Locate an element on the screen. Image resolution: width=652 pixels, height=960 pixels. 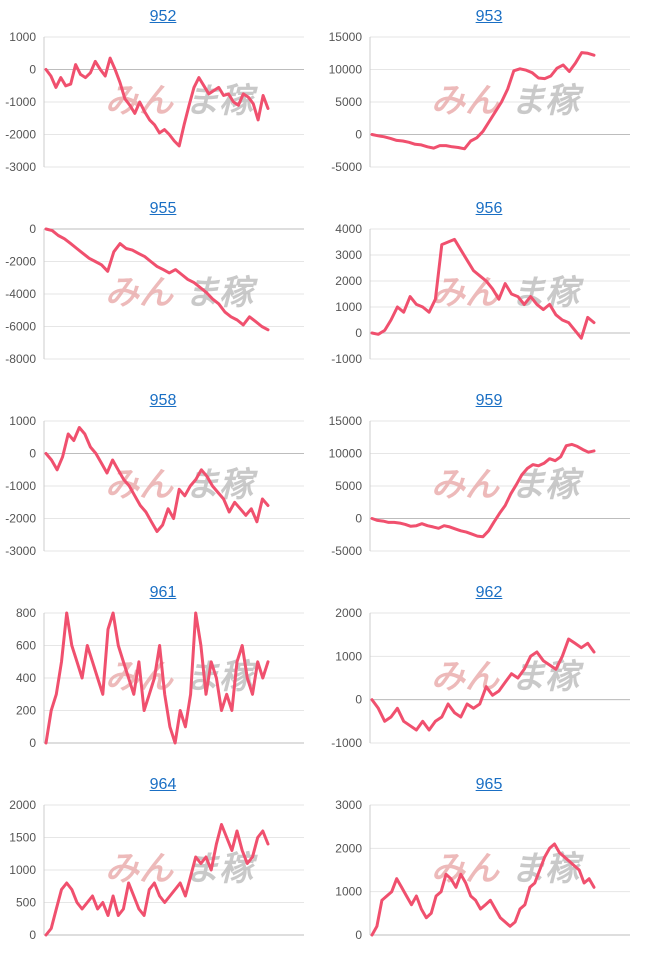
chart-panel: 959 15000 10000 5000 0 -5000 みん ま稼 is located at coordinates (489, 480).